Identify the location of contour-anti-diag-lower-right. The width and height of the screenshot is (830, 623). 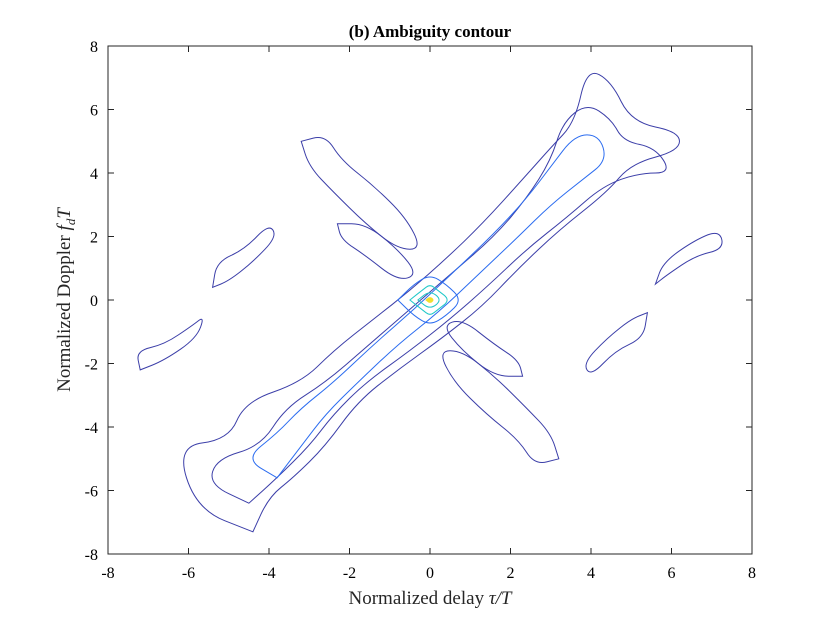
(501, 407).